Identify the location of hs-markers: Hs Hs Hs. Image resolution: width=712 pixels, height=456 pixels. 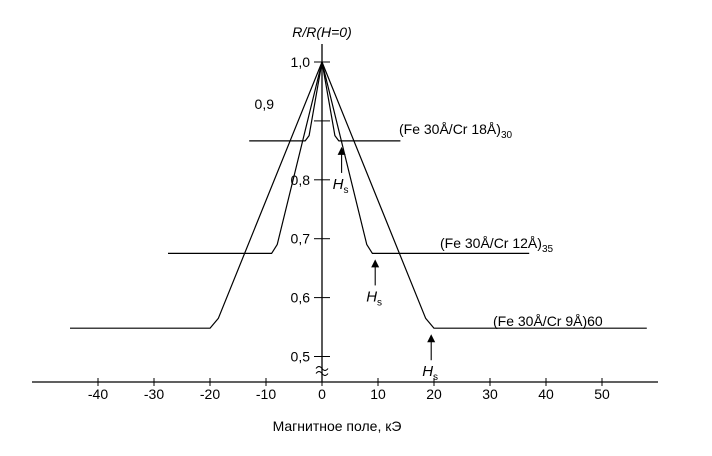
(385, 264).